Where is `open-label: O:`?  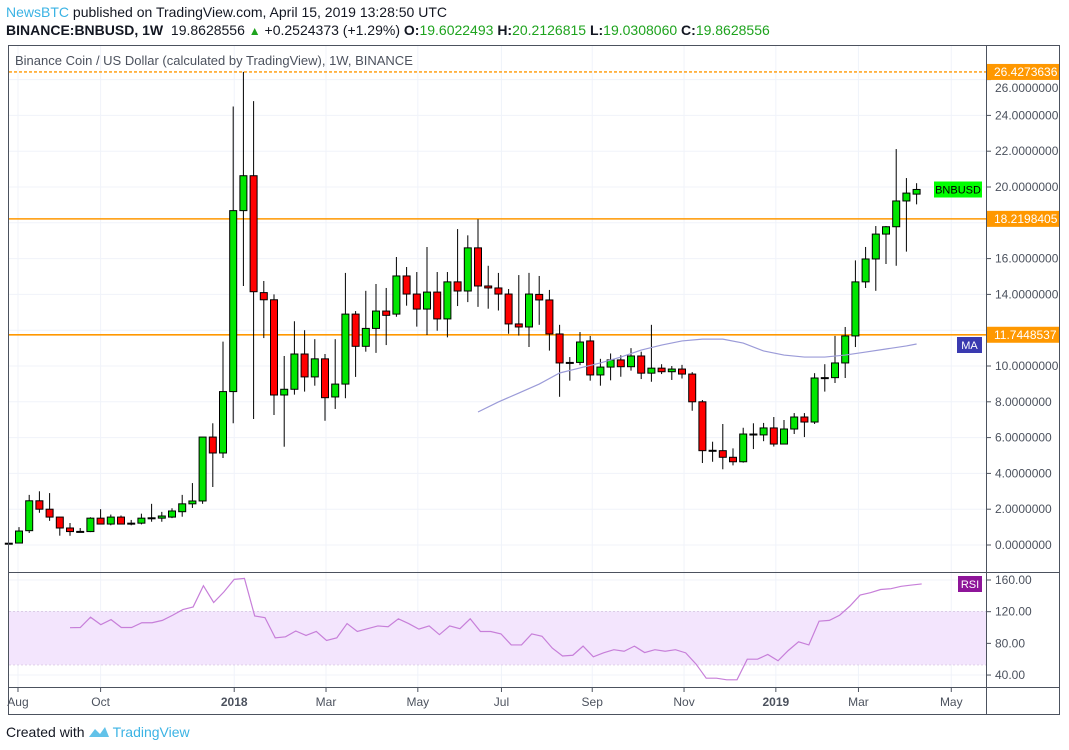
open-label: O: is located at coordinates (411, 30).